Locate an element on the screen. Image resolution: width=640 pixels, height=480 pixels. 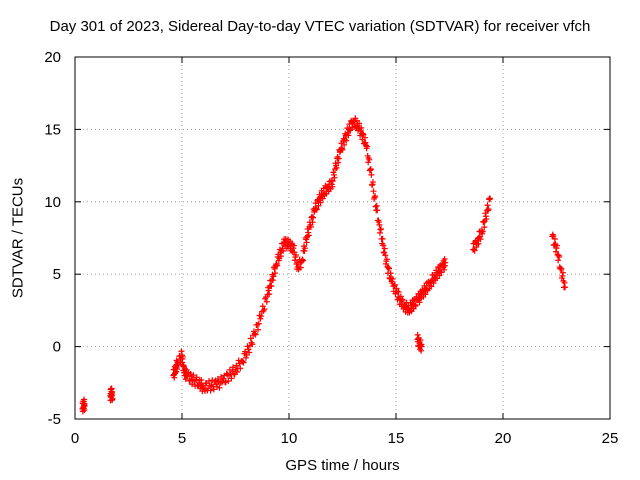
x-tick-label: 0 is located at coordinates (75, 438).